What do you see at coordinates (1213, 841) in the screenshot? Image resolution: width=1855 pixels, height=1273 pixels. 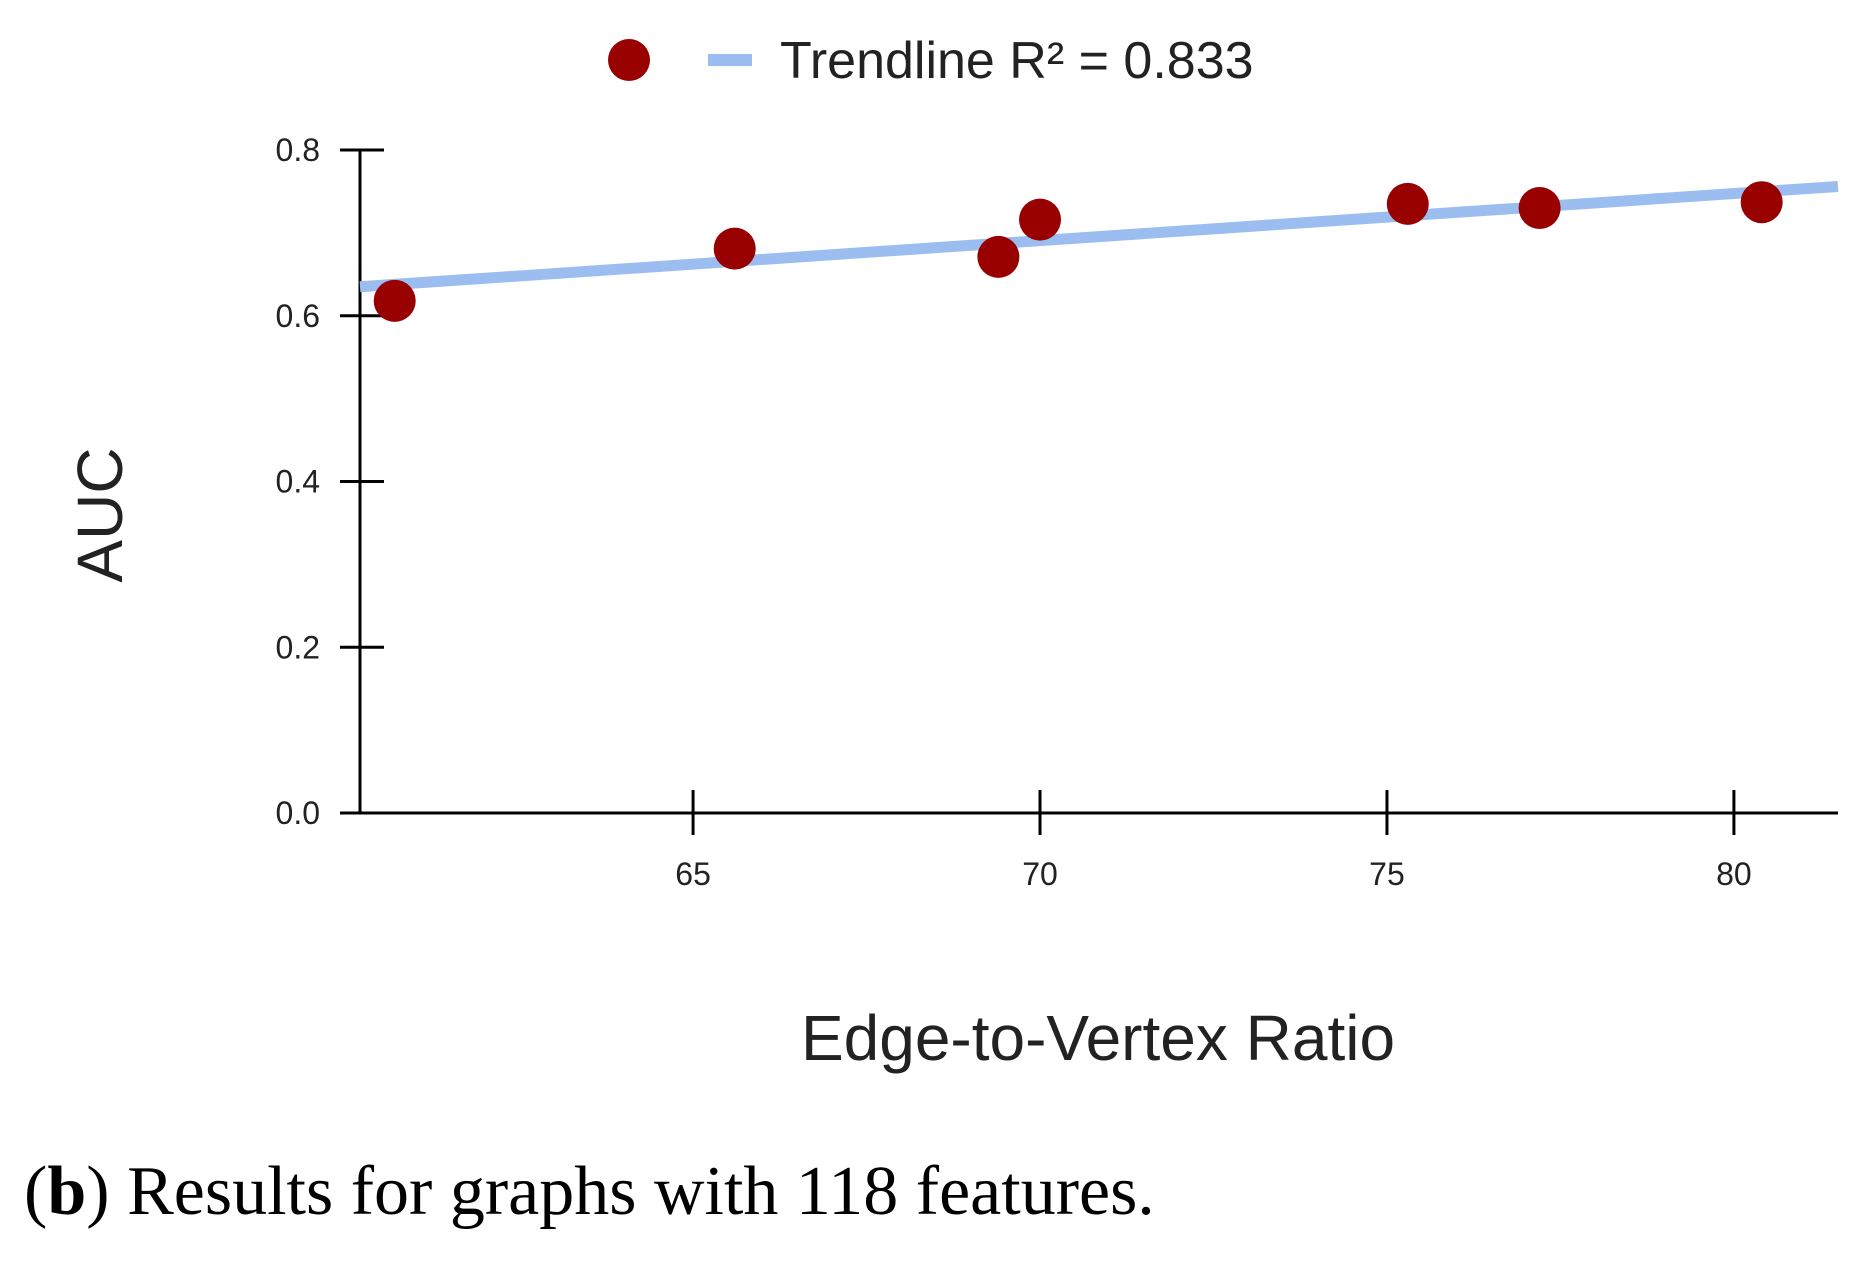 I see `x-axis-ticks: 65 70 75 80` at bounding box center [1213, 841].